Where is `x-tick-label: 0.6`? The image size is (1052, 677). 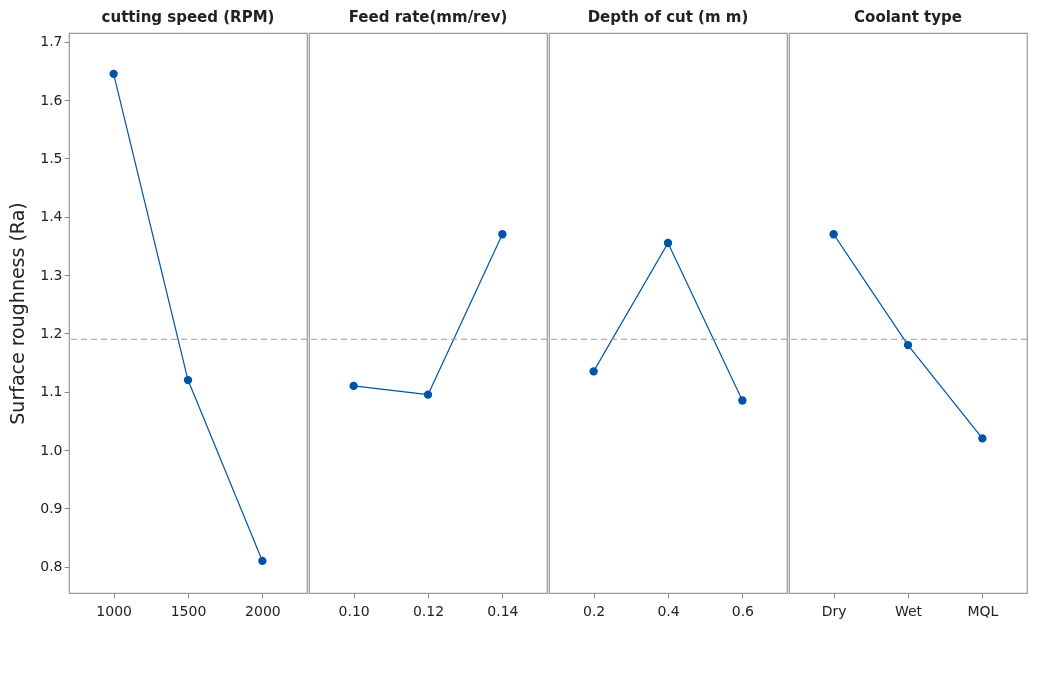
x-tick-label: 0.6 is located at coordinates (743, 610).